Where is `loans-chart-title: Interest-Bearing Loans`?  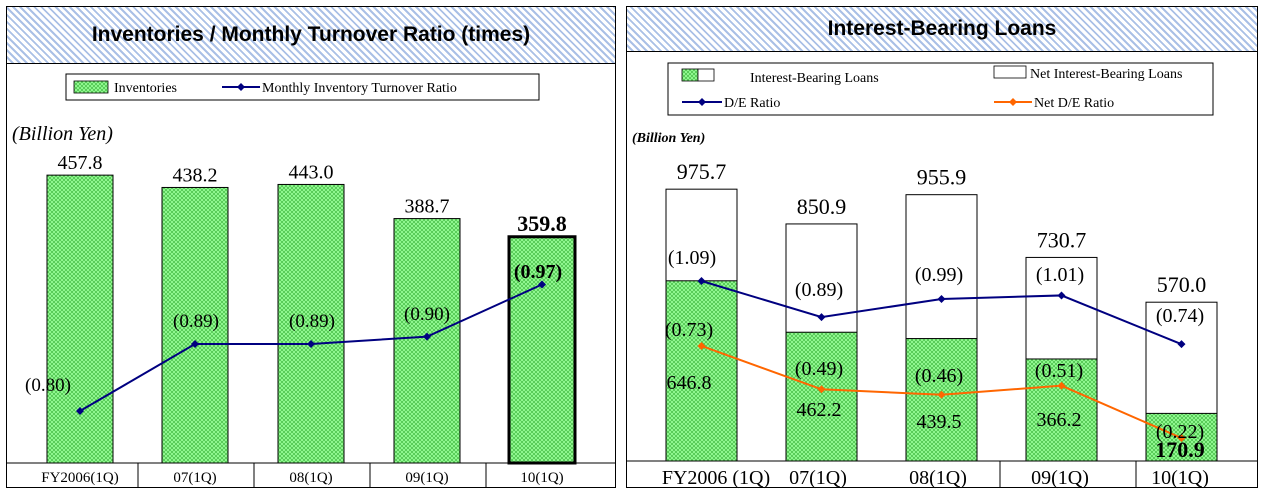
loans-chart-title: Interest-Bearing Loans is located at coordinates (942, 28).